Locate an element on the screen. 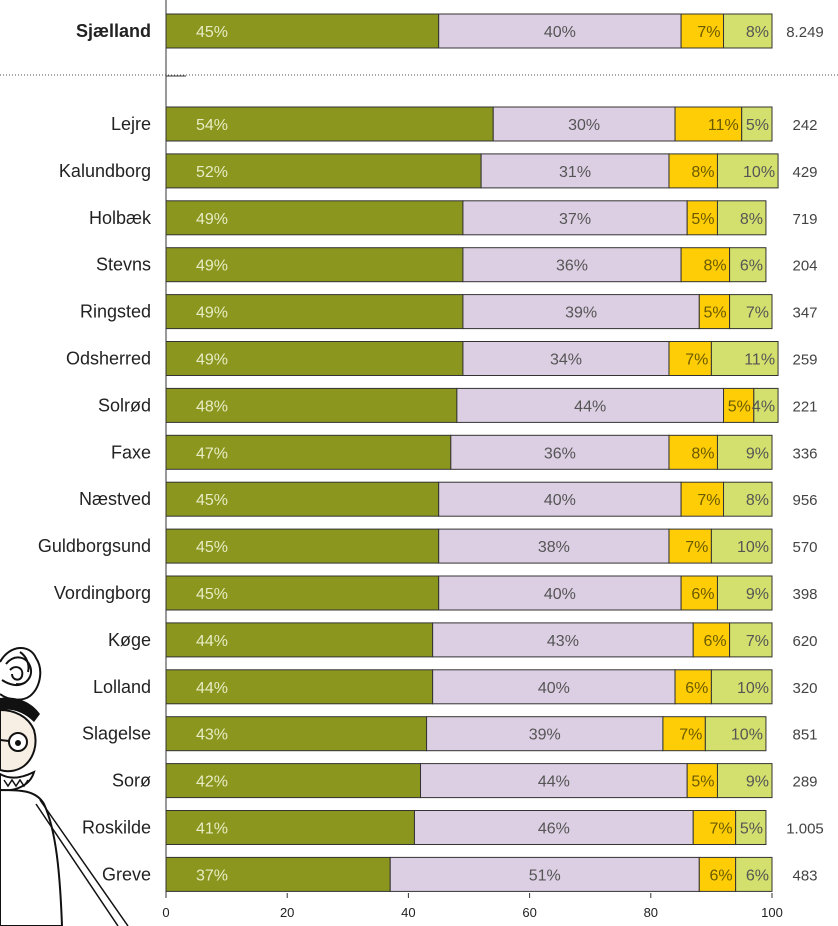 This screenshot has width=838, height=926. bar-row: Guldborgsund 45% 38% 7% 10% 570 is located at coordinates (428, 546).